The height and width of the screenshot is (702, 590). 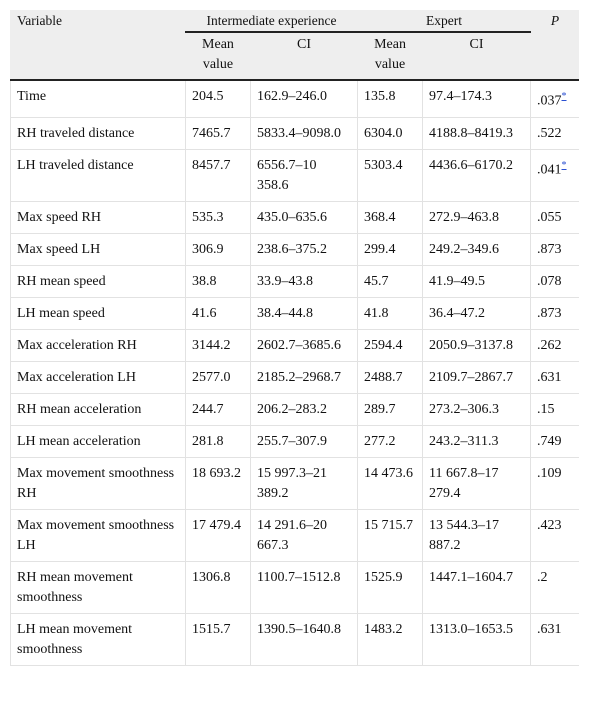 I want to click on mean-cell: 306.9, so click(x=218, y=249).